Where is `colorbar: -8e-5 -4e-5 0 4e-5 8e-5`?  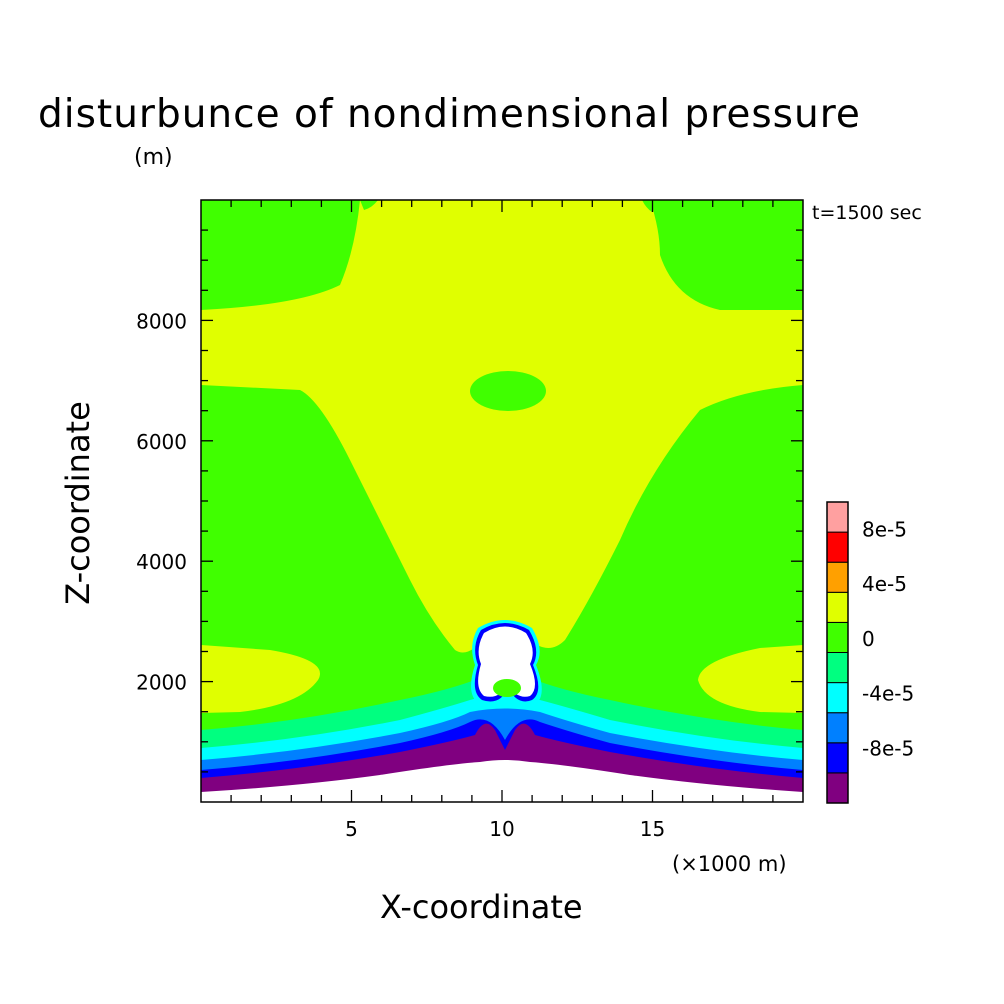 colorbar: -8e-5 -4e-5 0 4e-5 8e-5 is located at coordinates (870, 652).